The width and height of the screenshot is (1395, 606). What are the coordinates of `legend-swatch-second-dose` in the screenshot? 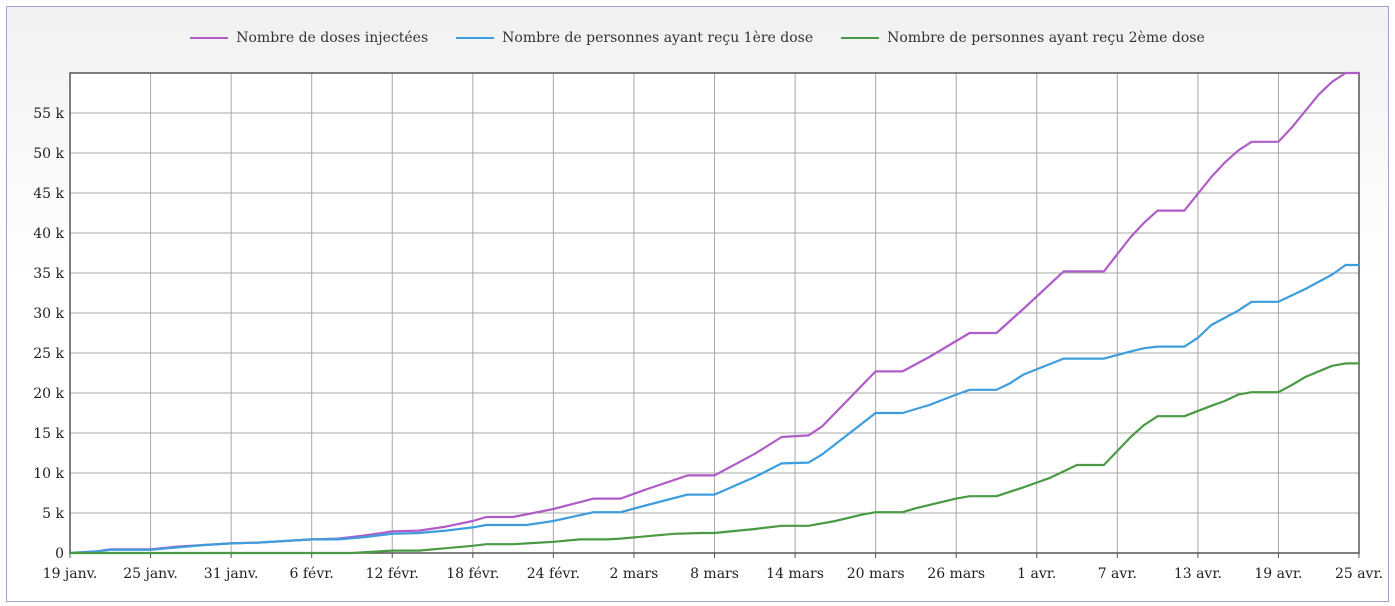 It's located at (860, 38).